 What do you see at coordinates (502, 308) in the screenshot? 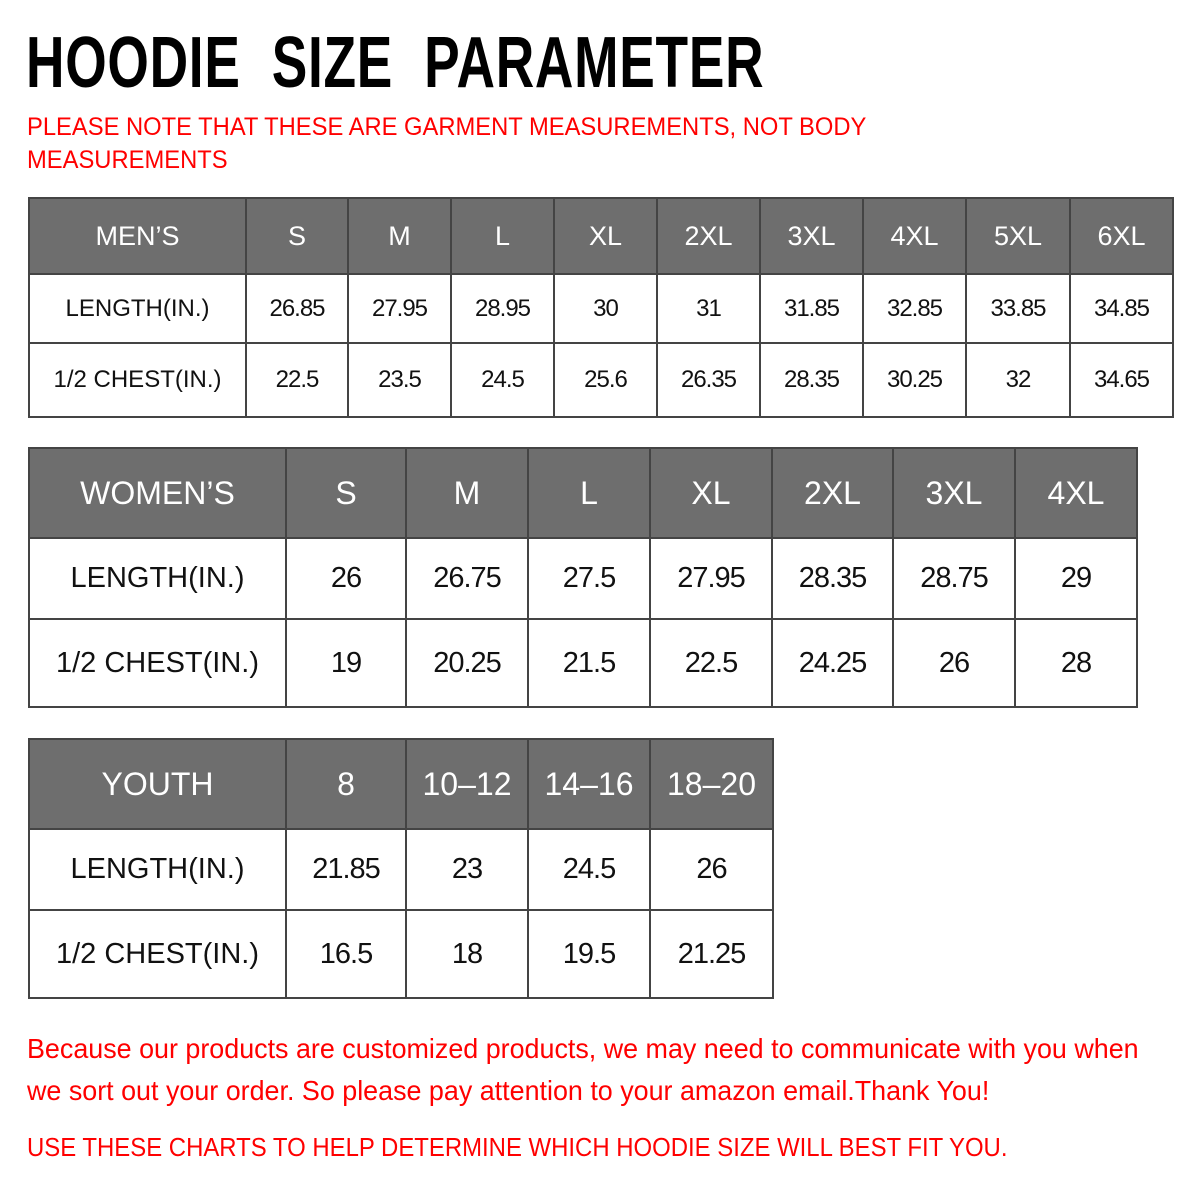
I see `measurement-value: 28.95` at bounding box center [502, 308].